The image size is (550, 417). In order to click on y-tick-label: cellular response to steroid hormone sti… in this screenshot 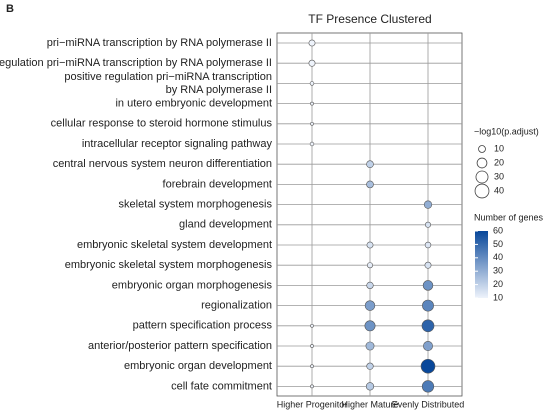, I will do `click(162, 124)`.